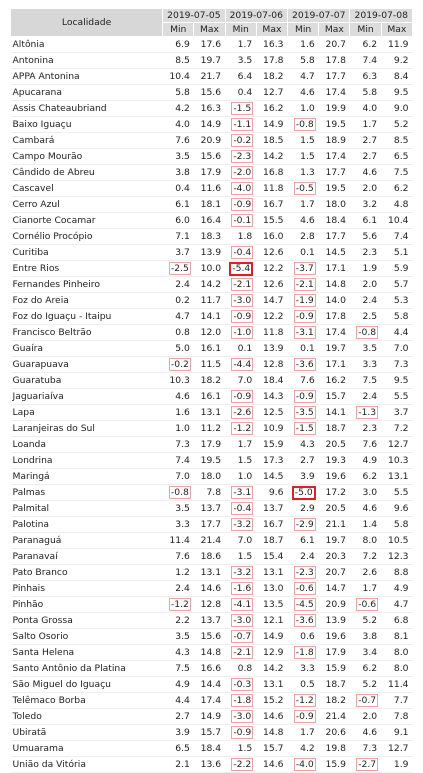 Image resolution: width=423 pixels, height=773 pixels. Describe the element at coordinates (370, 572) in the screenshot. I see `temperature-value: 2.6` at that location.